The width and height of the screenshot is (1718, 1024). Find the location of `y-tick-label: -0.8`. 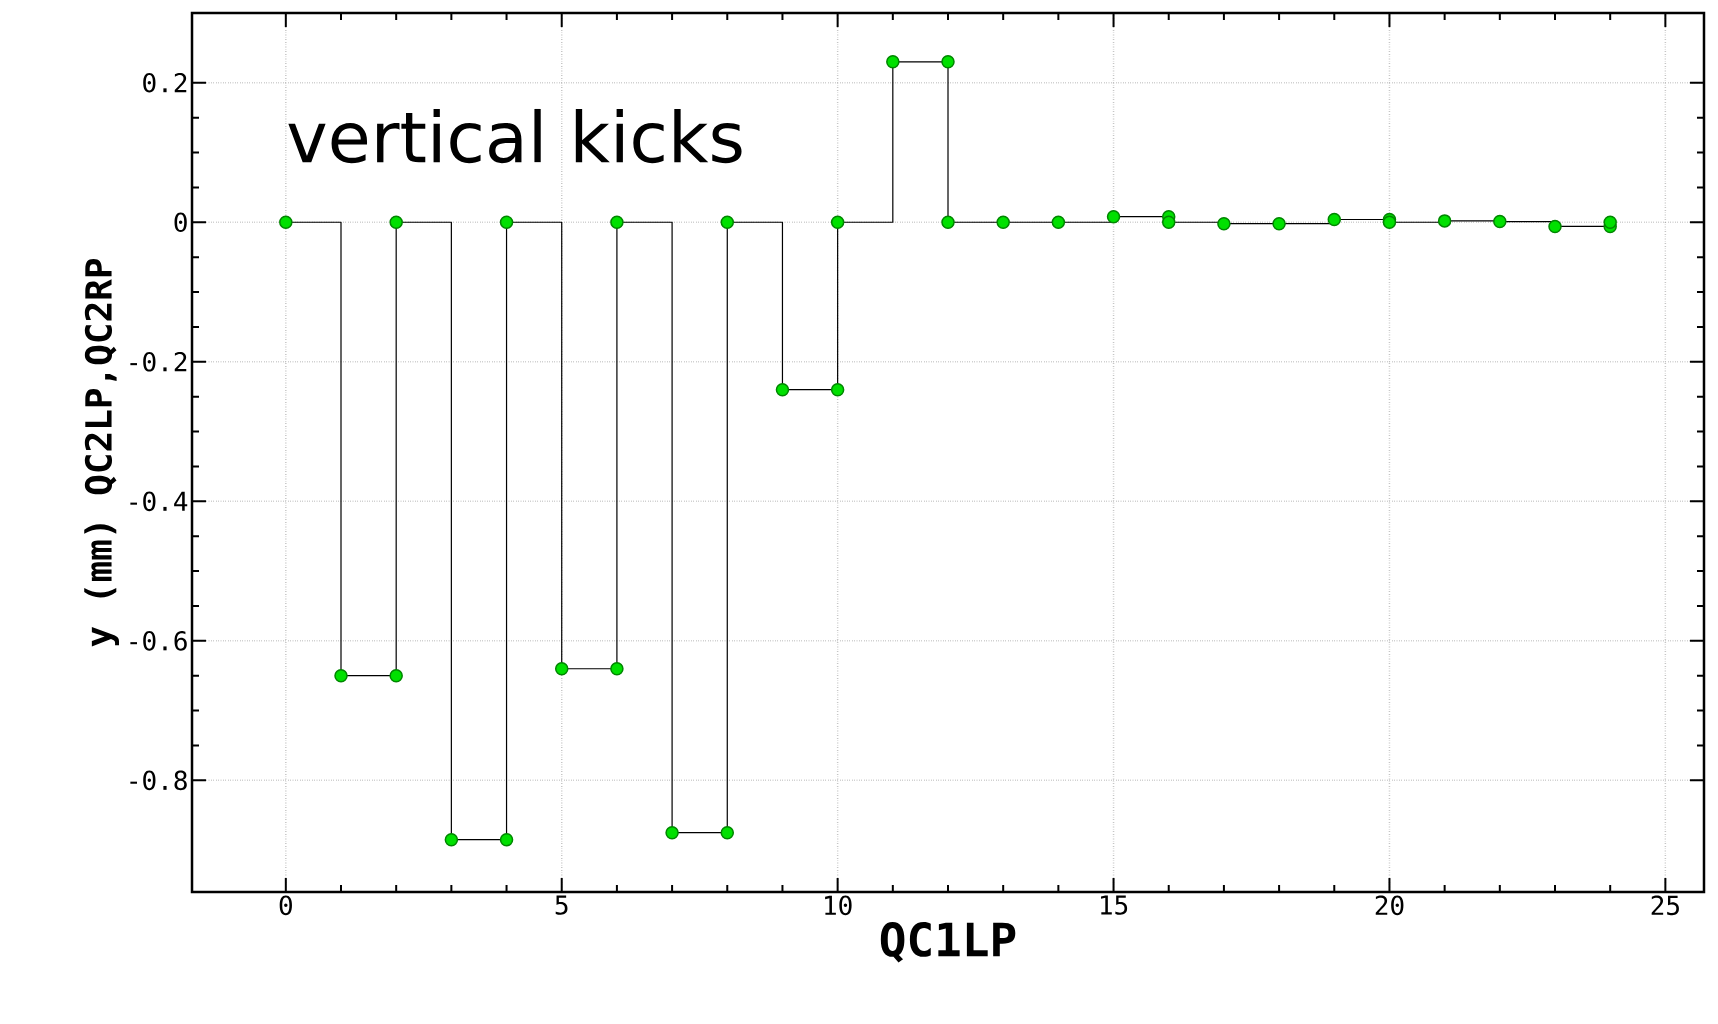

y-tick-label: -0.8 is located at coordinates (158, 780).